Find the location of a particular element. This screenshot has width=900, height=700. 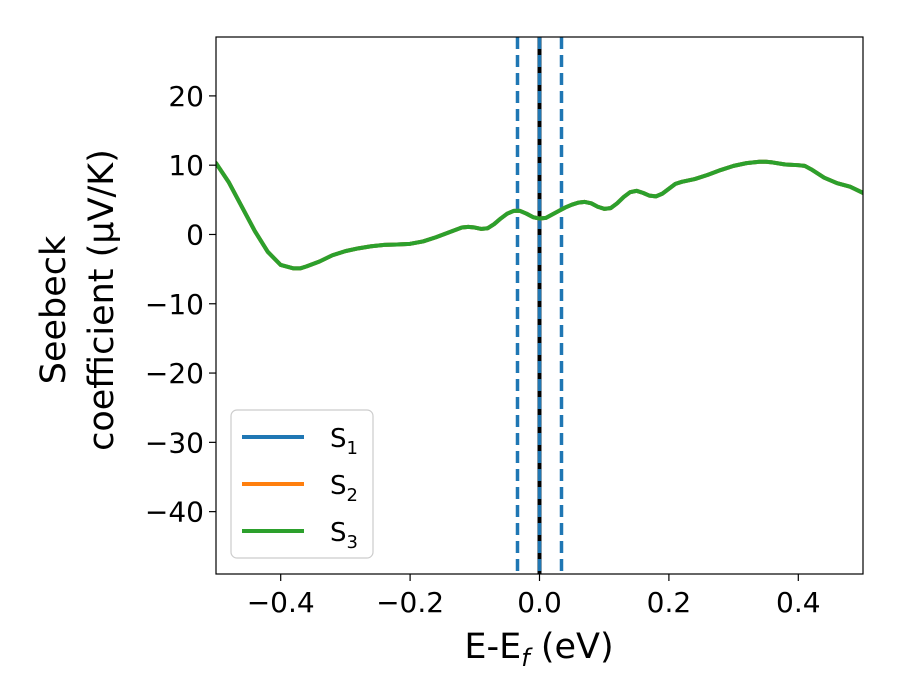

y-tick-label: −30 is located at coordinates (174, 442).